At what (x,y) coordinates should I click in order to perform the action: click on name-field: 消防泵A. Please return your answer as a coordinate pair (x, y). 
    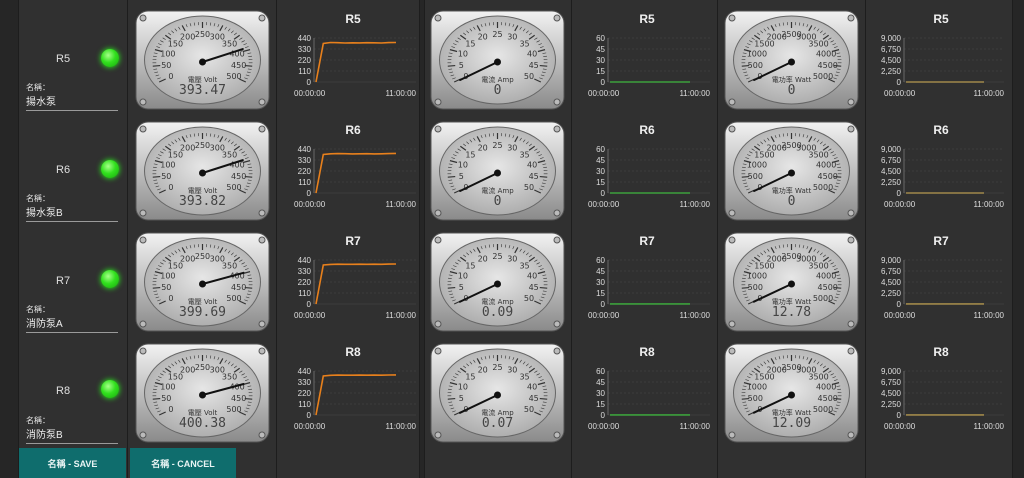
    Looking at the image, I should click on (72, 324).